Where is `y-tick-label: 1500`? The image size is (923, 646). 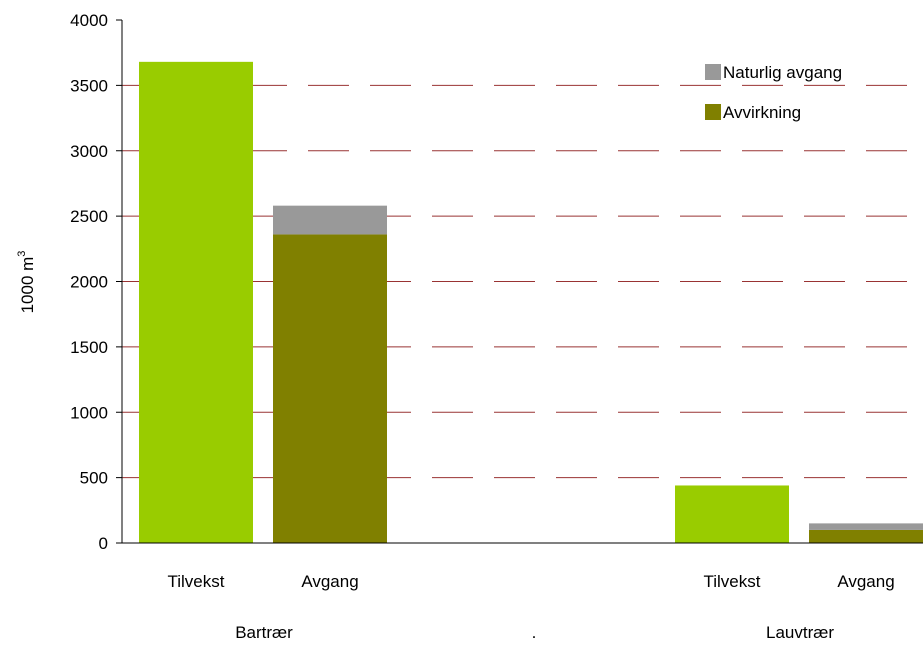
y-tick-label: 1500 is located at coordinates (89, 347).